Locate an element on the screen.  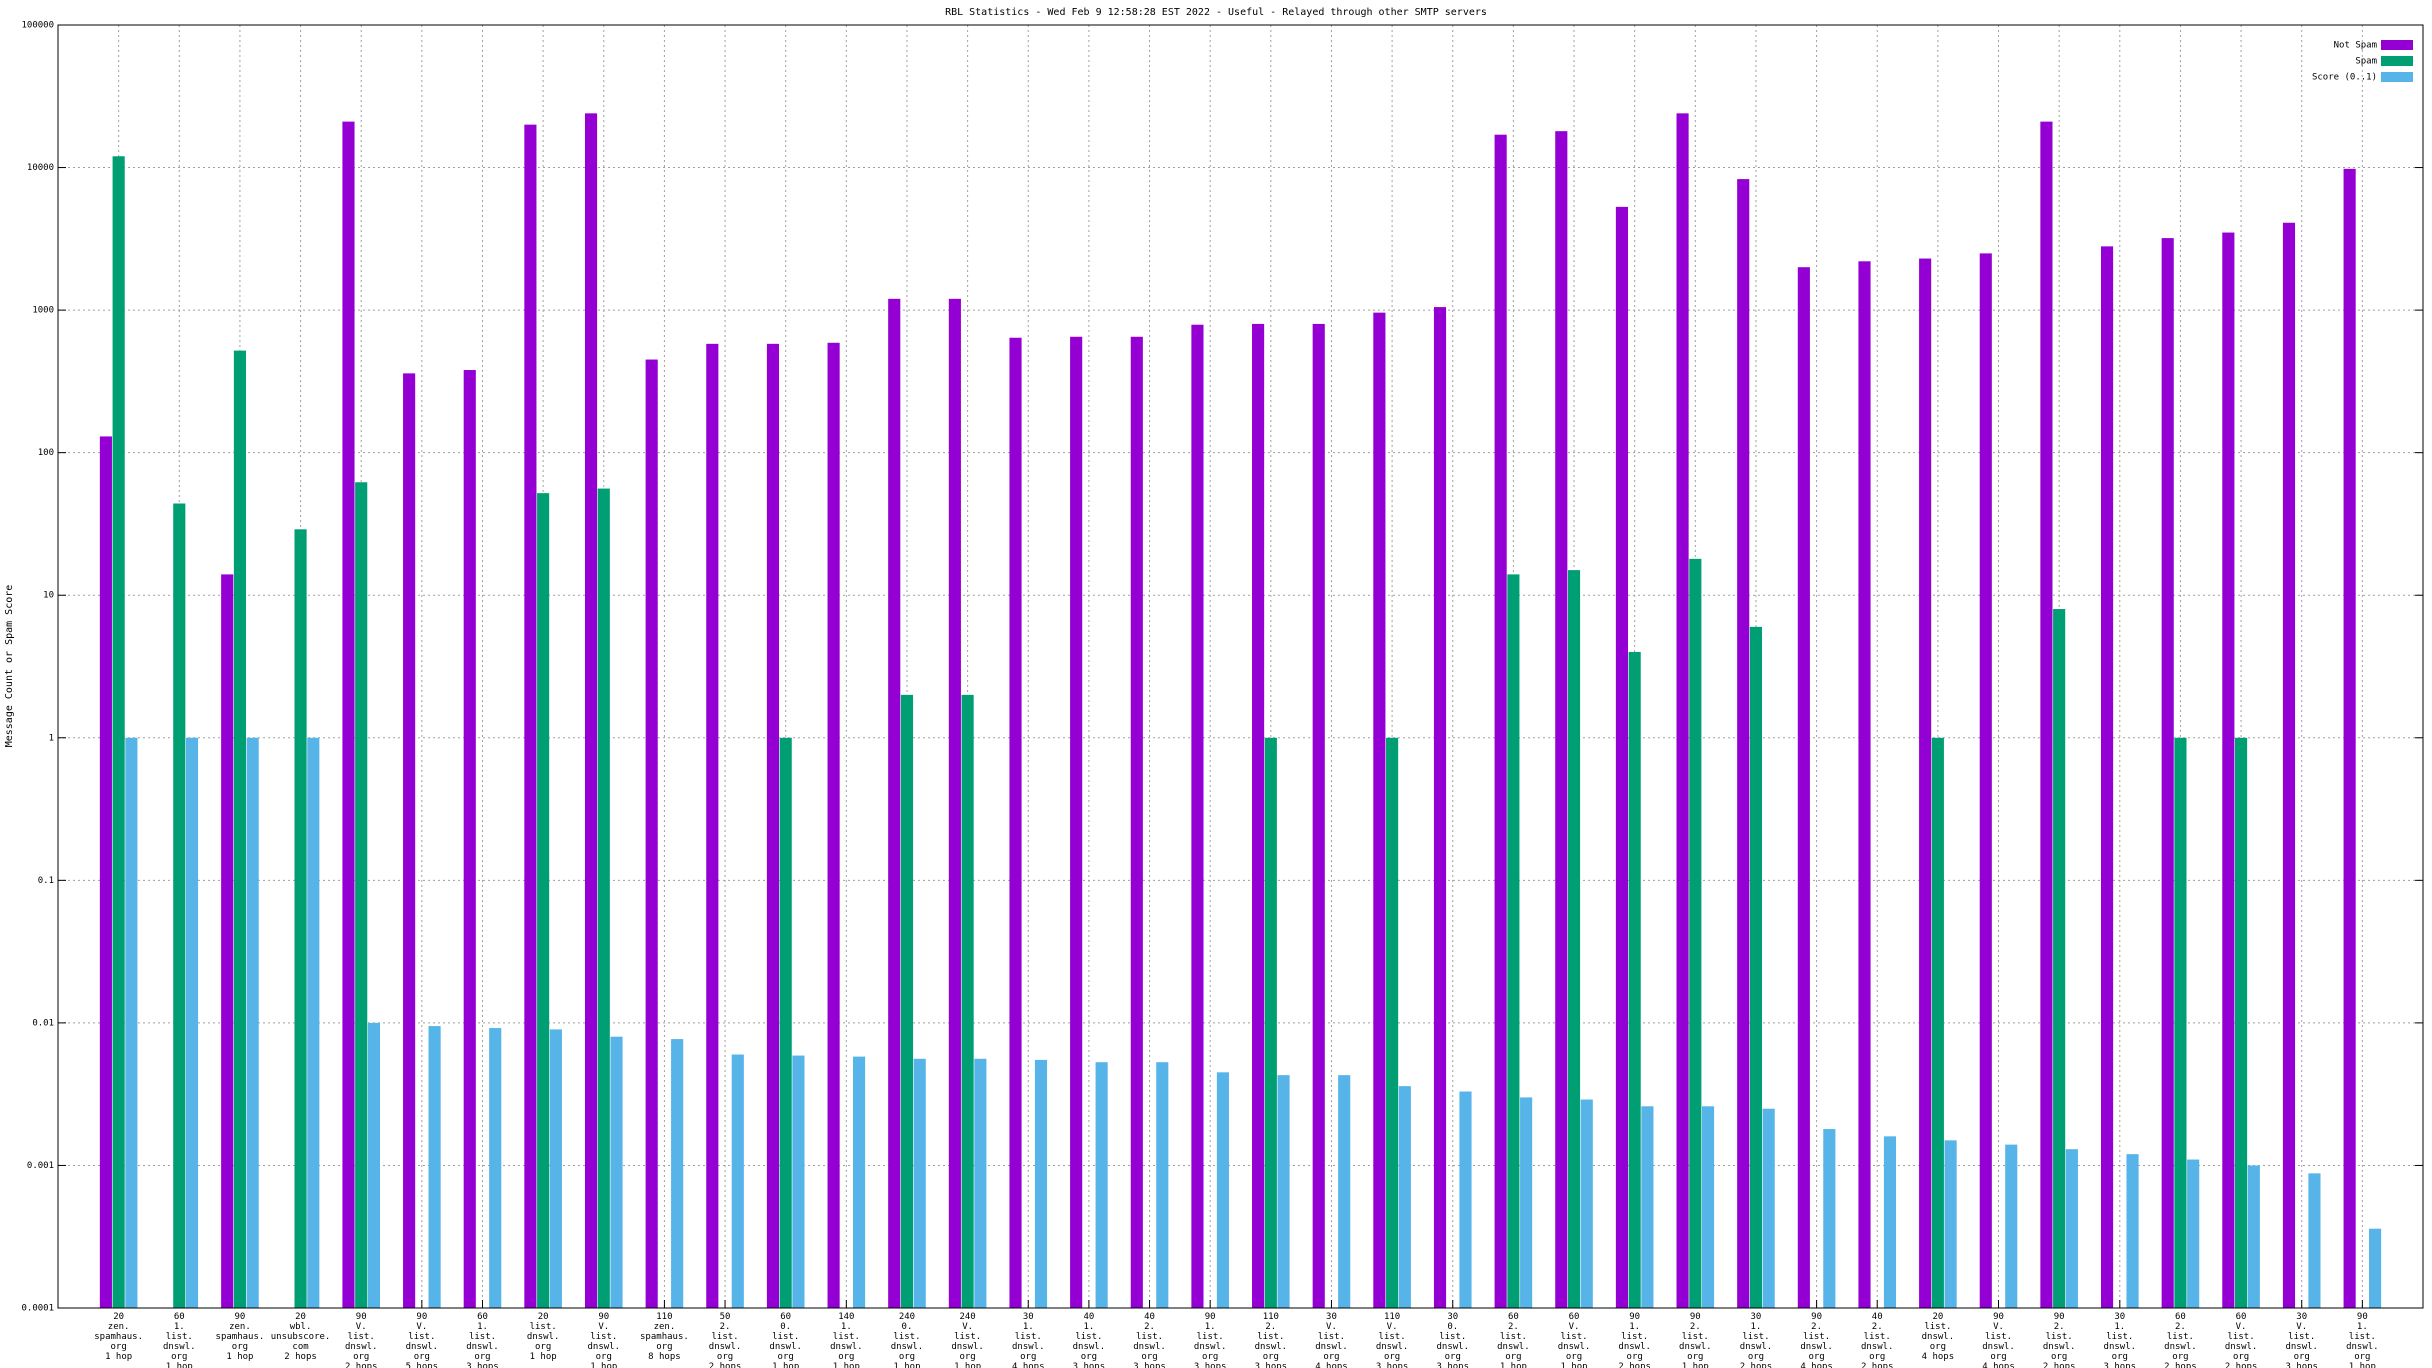
x-tick-label: 90 2. list. dnswl. org 2 hops is located at coordinates (2059, 1340).